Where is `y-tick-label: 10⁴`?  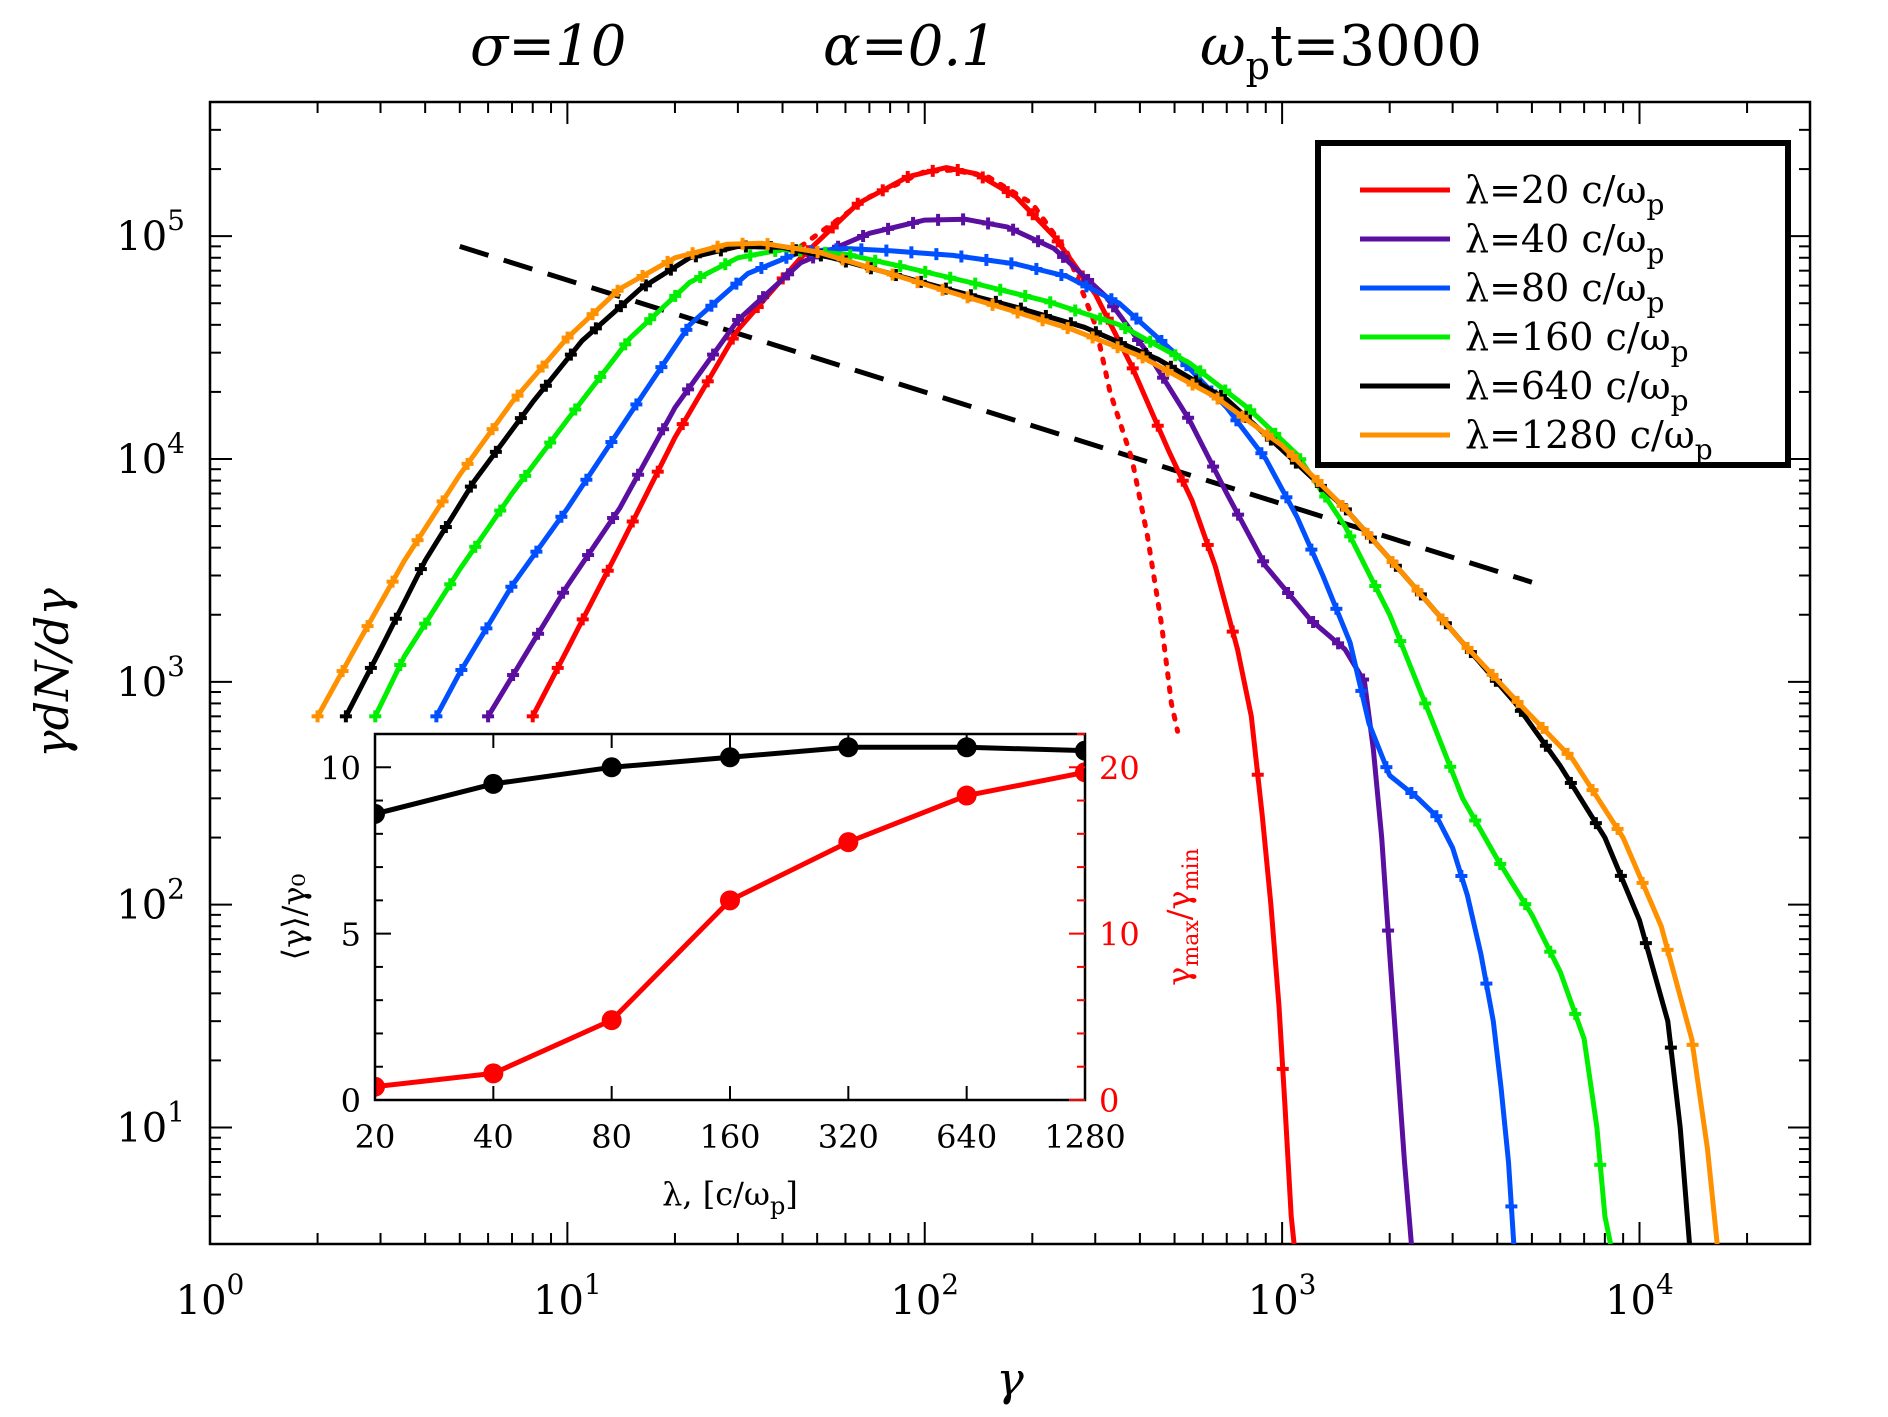 y-tick-label: 10⁴ is located at coordinates (150, 455).